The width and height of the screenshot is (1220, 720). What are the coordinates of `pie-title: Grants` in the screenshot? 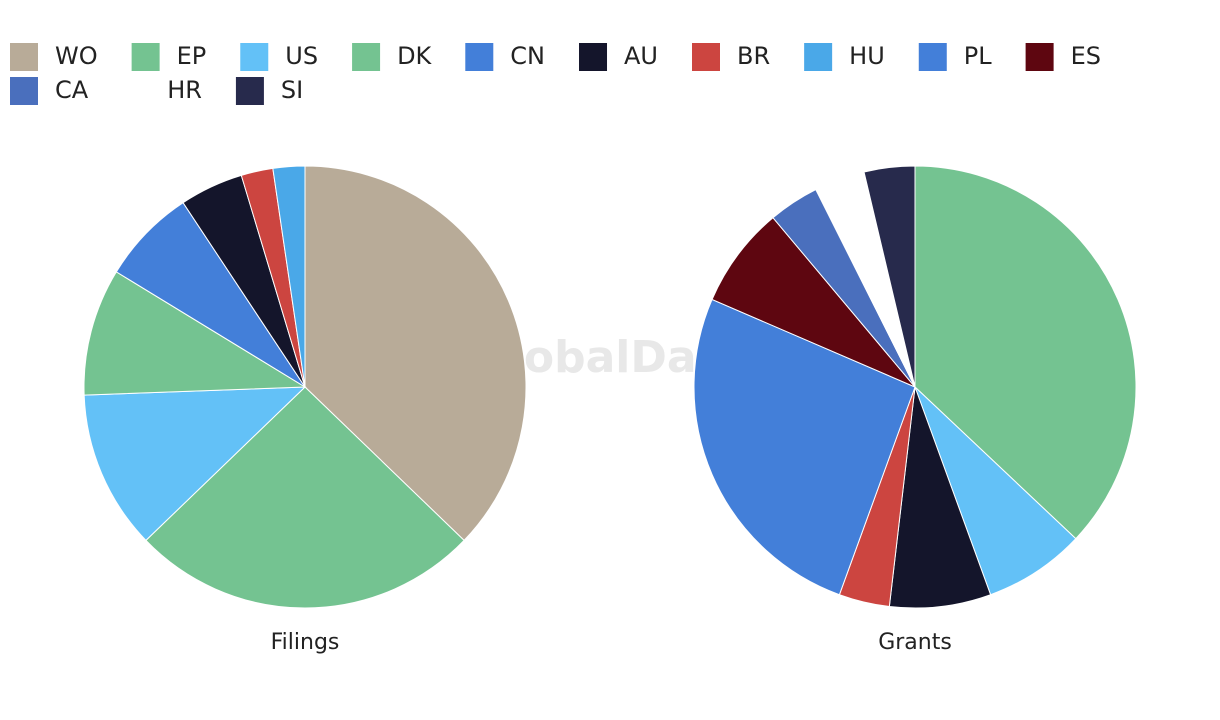 It's located at (915, 642).